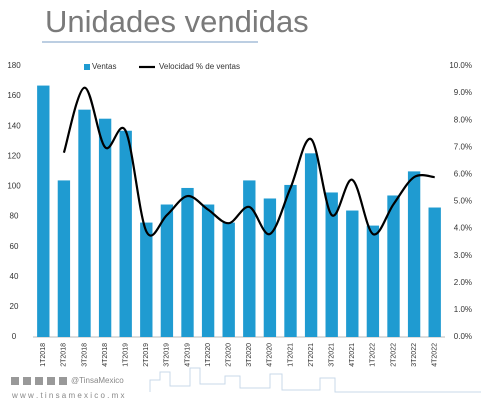 This screenshot has width=481, height=402. Describe the element at coordinates (463, 119) in the screenshot. I see `y2-tick-label: 8.0%` at that location.